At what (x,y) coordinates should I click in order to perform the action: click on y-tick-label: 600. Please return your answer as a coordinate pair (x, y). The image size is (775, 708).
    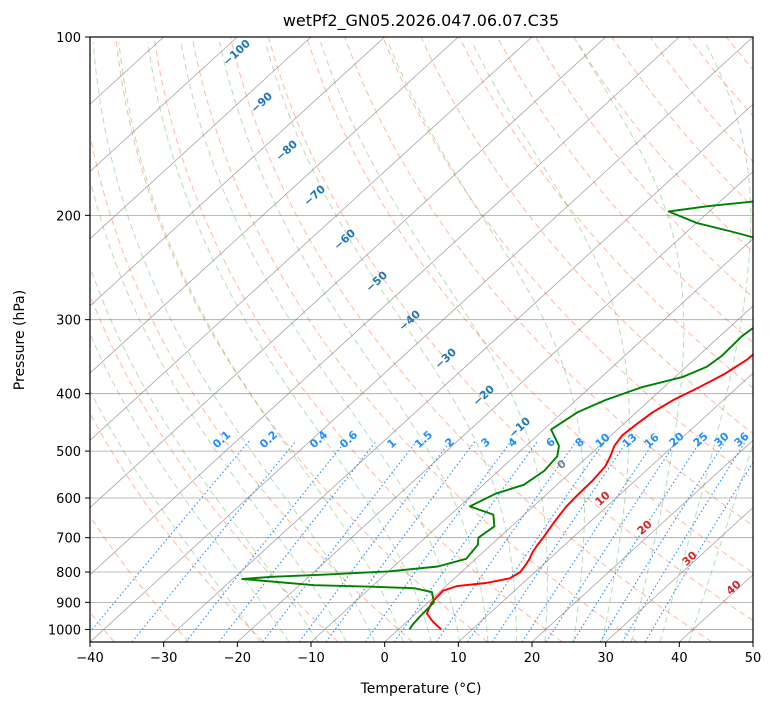
    Looking at the image, I should click on (68, 499).